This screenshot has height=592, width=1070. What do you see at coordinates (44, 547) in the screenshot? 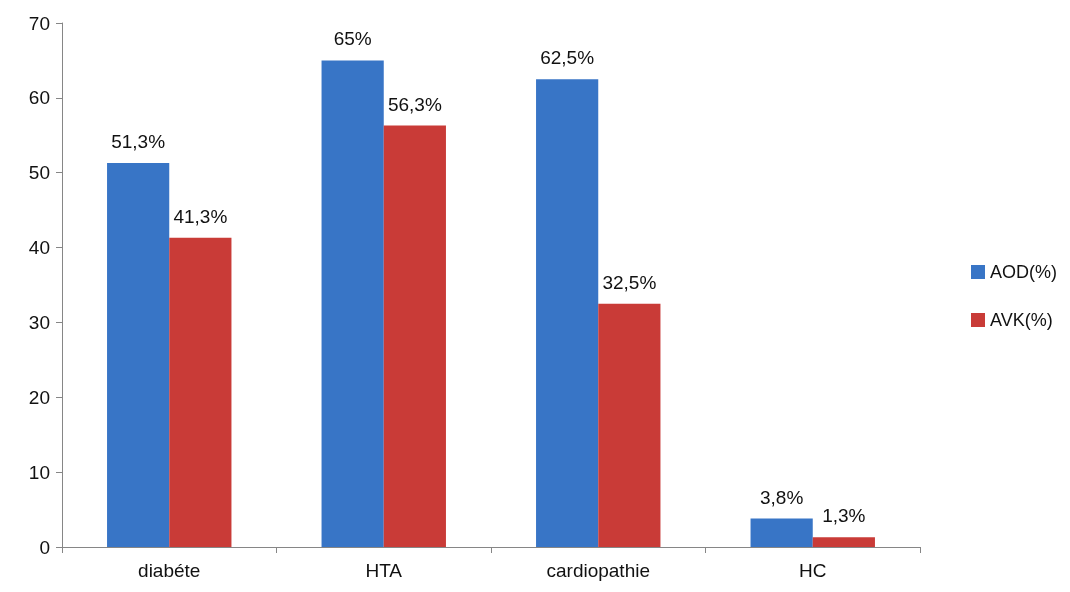
I see `y-tick-label: 0` at bounding box center [44, 547].